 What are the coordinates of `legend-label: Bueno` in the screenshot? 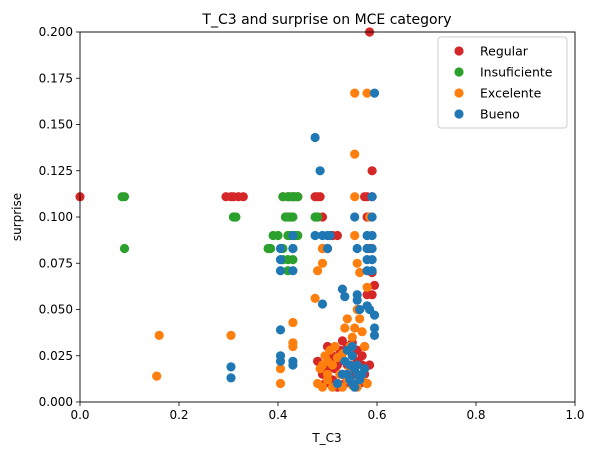 It's located at (500, 114).